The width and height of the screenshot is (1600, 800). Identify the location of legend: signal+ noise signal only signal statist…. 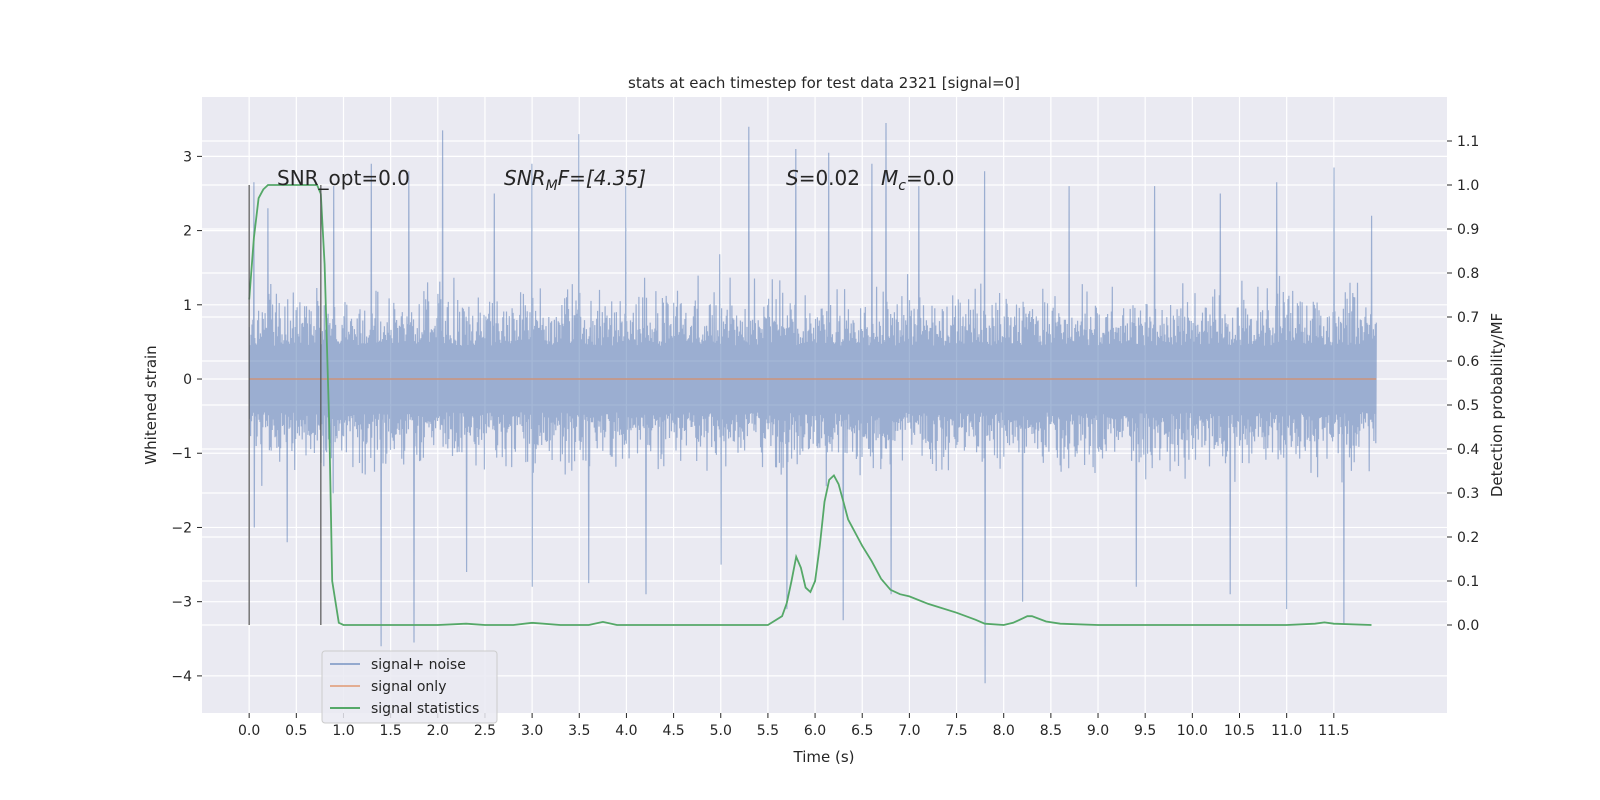
(409, 687).